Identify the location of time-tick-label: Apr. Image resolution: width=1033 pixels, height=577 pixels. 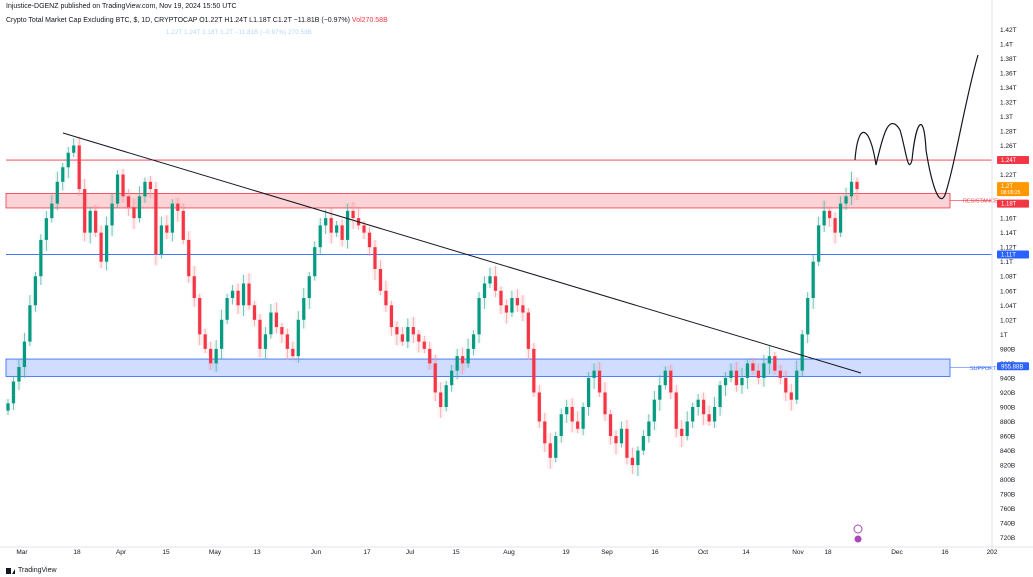
(121, 552).